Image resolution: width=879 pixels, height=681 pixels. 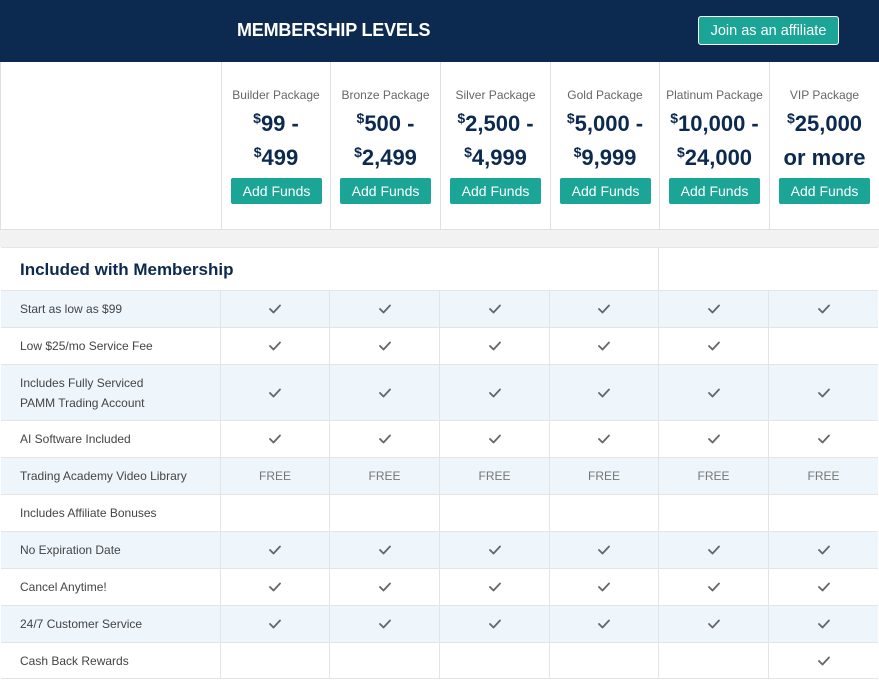 I want to click on package-column: Bronze Package $500 - $2,499 Add Funds, so click(x=385, y=146).